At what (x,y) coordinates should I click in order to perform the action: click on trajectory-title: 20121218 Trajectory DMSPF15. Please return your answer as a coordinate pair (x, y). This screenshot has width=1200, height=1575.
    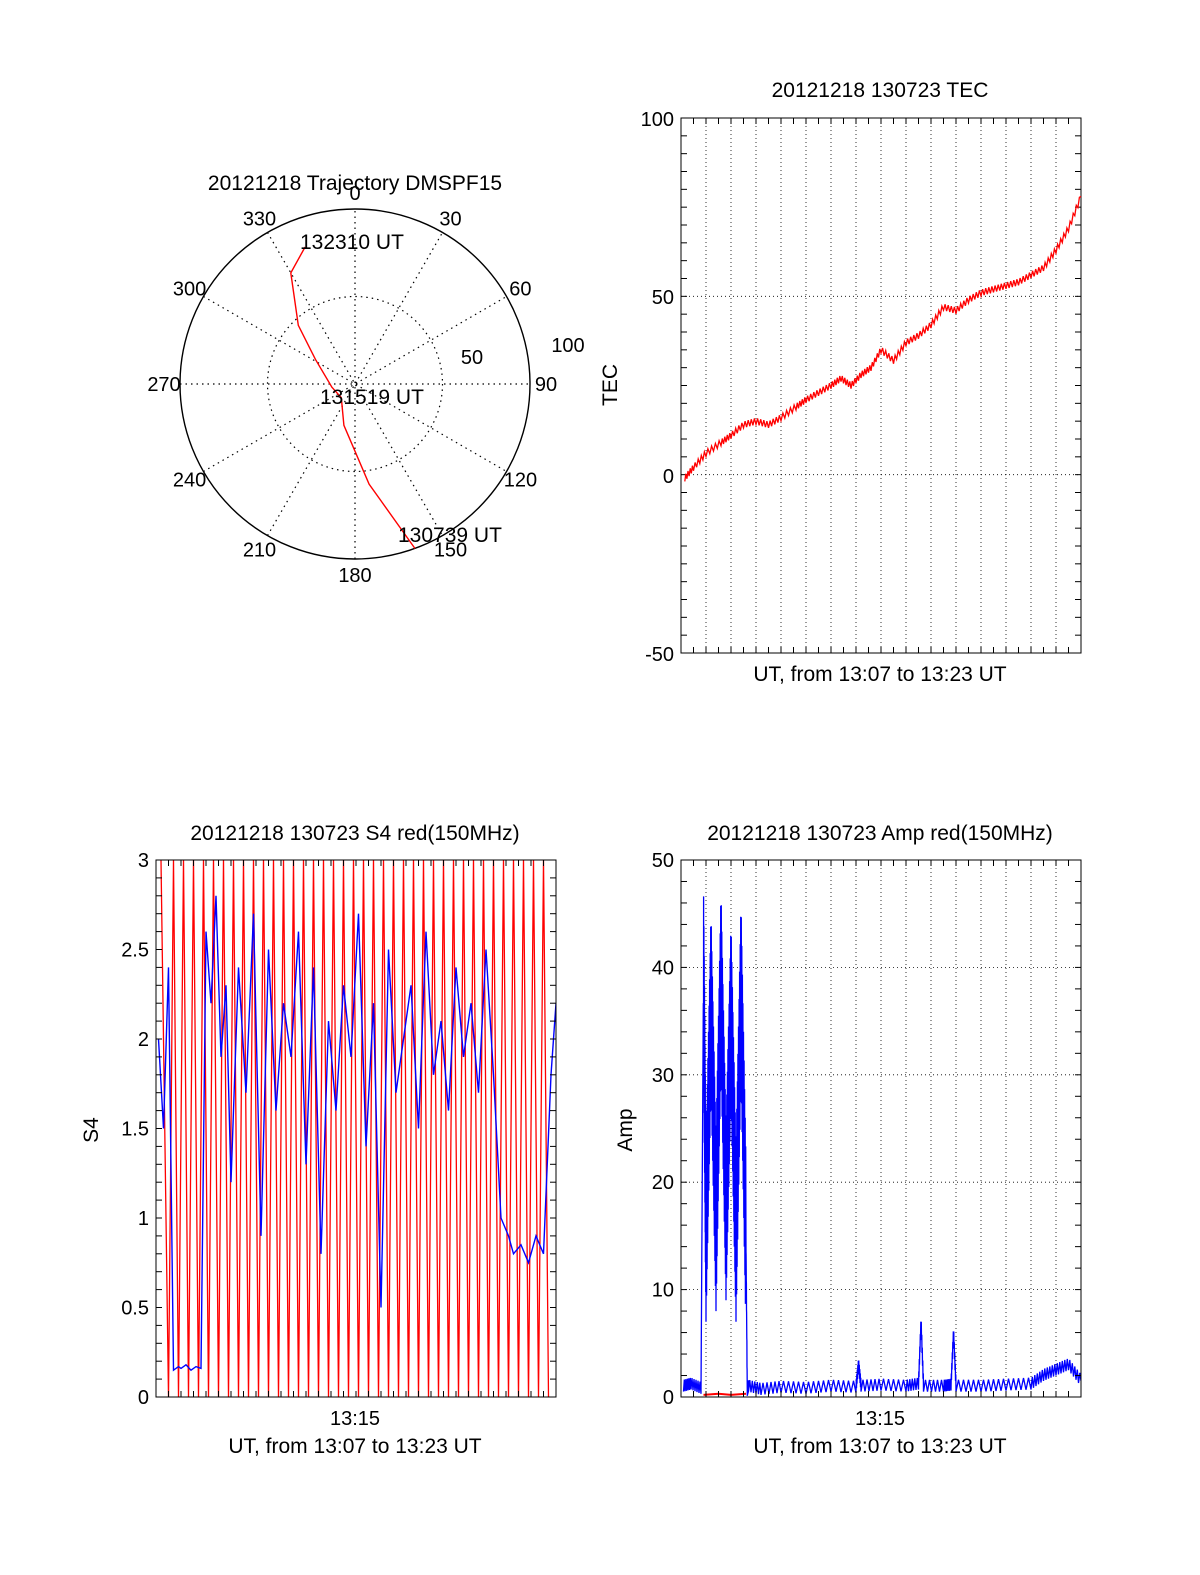
    Looking at the image, I should click on (355, 183).